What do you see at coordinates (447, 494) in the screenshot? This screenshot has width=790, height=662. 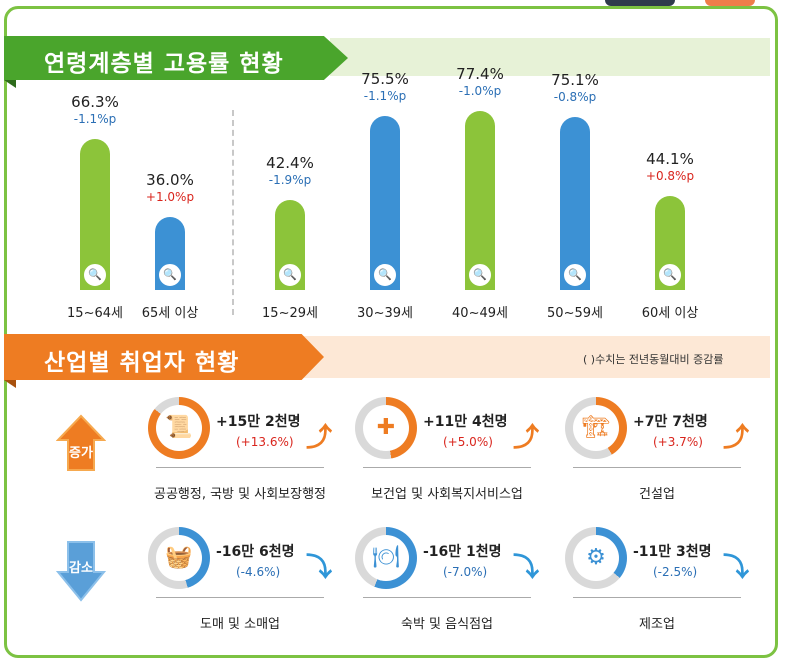 I see `industry-name: 보건업 및 사회복지서비스업` at bounding box center [447, 494].